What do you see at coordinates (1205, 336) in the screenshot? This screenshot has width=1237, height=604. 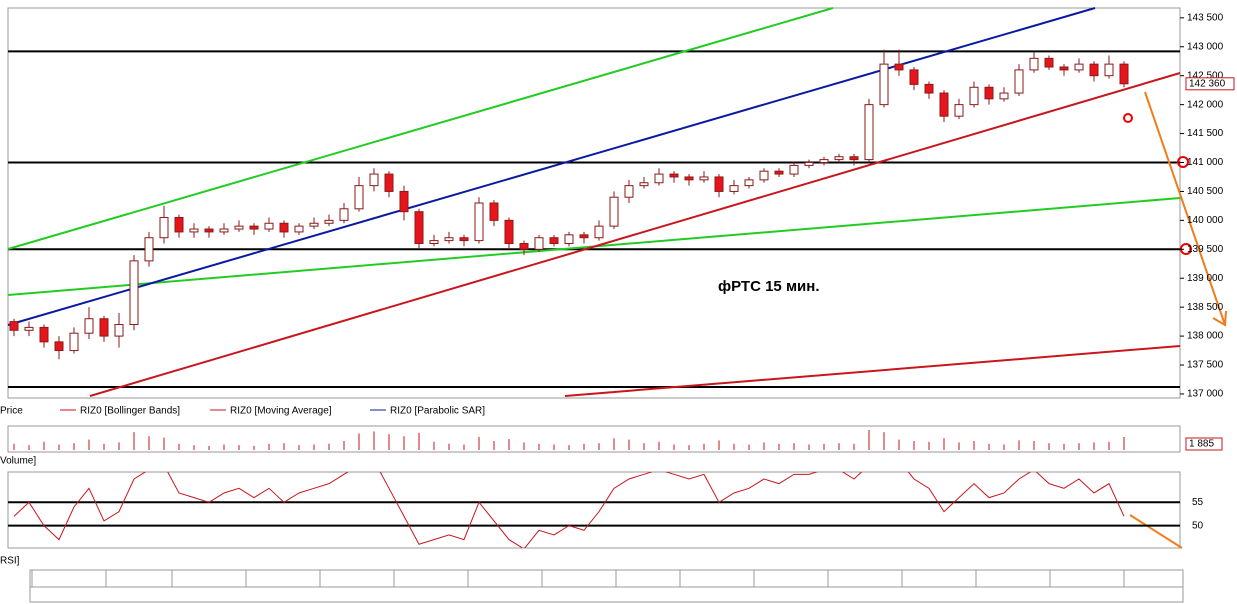 I see `y-tick-label: 138 000` at bounding box center [1205, 336].